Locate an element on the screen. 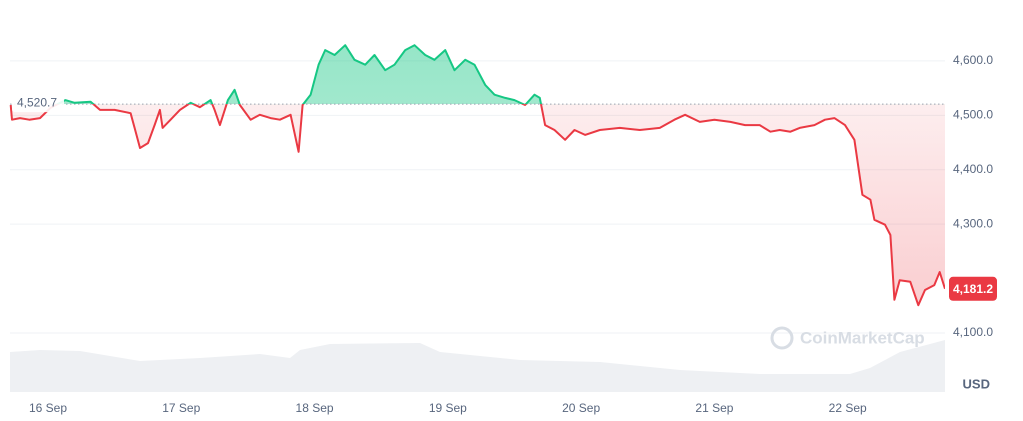 The image size is (1023, 421). x-tick-label: 19 Sep is located at coordinates (448, 408).